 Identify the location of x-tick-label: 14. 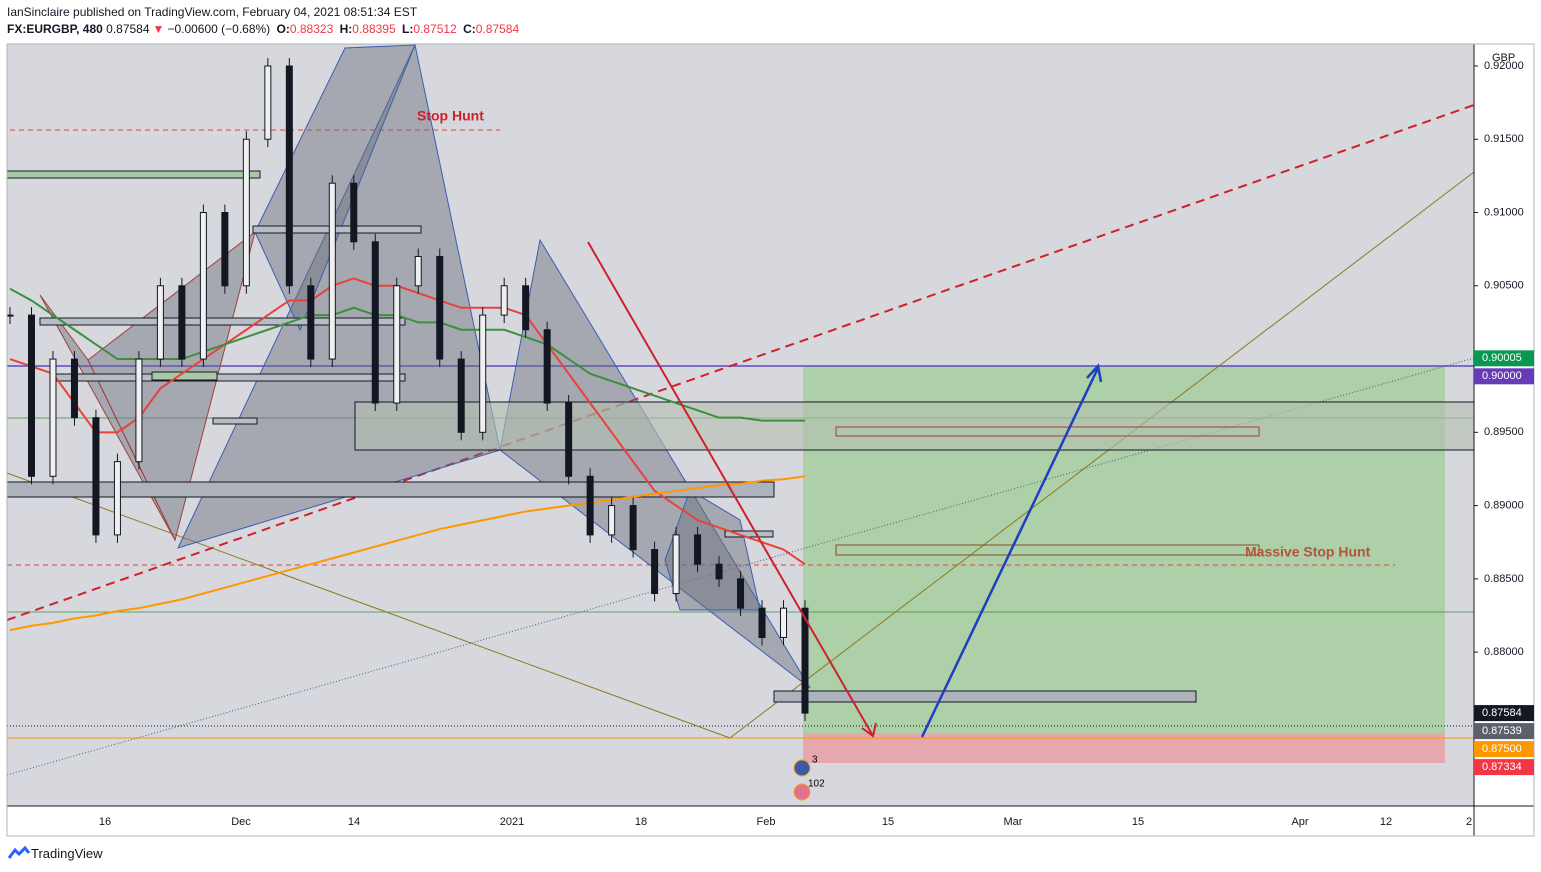
(354, 822).